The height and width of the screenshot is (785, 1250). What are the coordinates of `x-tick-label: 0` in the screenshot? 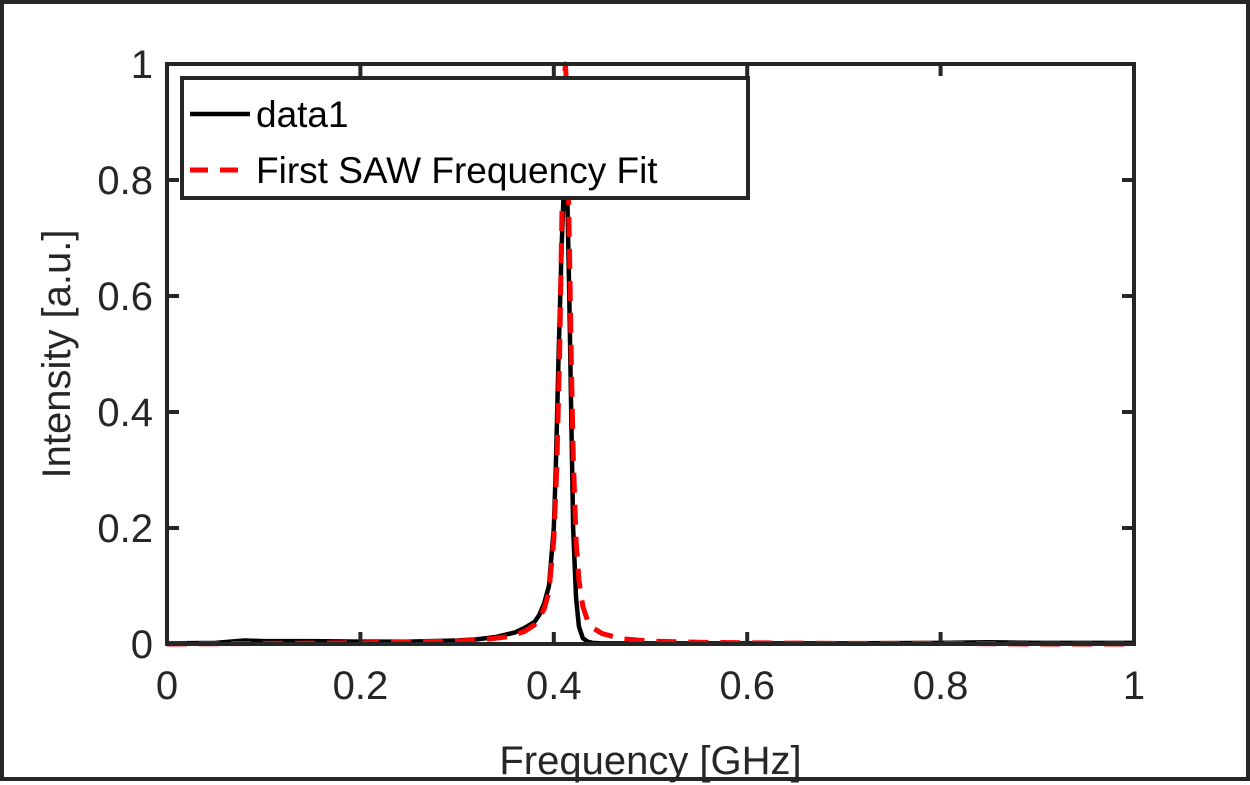 It's located at (167, 686).